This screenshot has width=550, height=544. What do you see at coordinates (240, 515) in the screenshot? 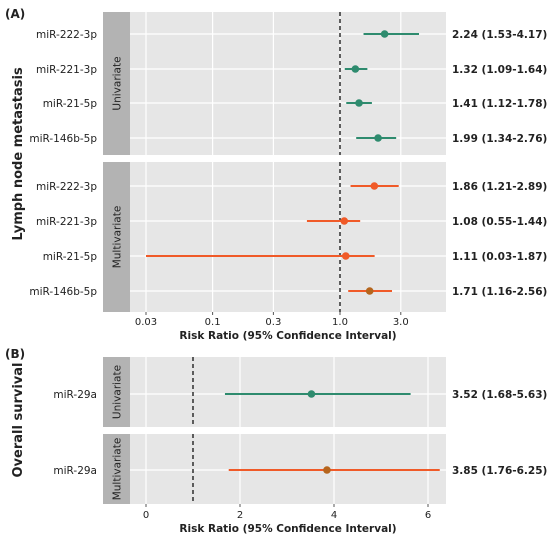
I see `x-tick-label: 2` at bounding box center [240, 515].